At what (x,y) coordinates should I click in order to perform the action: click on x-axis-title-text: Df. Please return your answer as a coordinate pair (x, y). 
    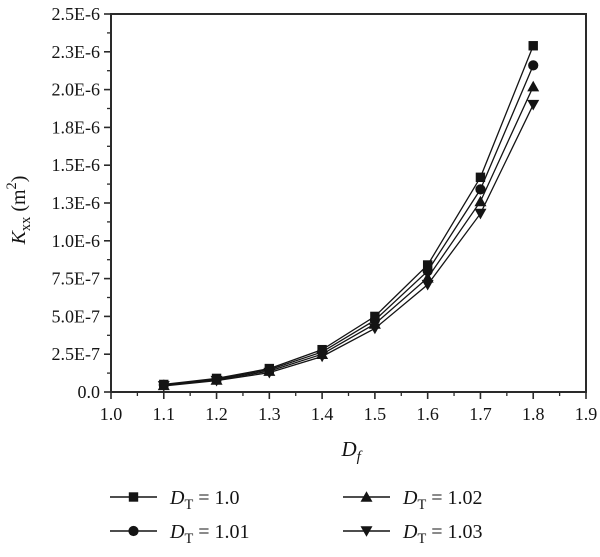
    Looking at the image, I should click on (351, 451).